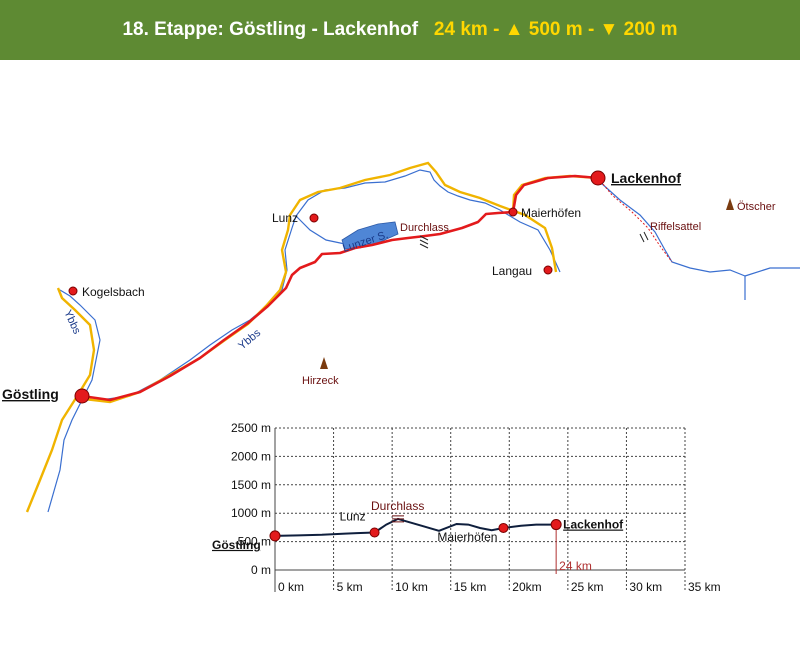 The height and width of the screenshot is (650, 800). What do you see at coordinates (76, 343) in the screenshot?
I see `road-kogelsbach` at bounding box center [76, 343].